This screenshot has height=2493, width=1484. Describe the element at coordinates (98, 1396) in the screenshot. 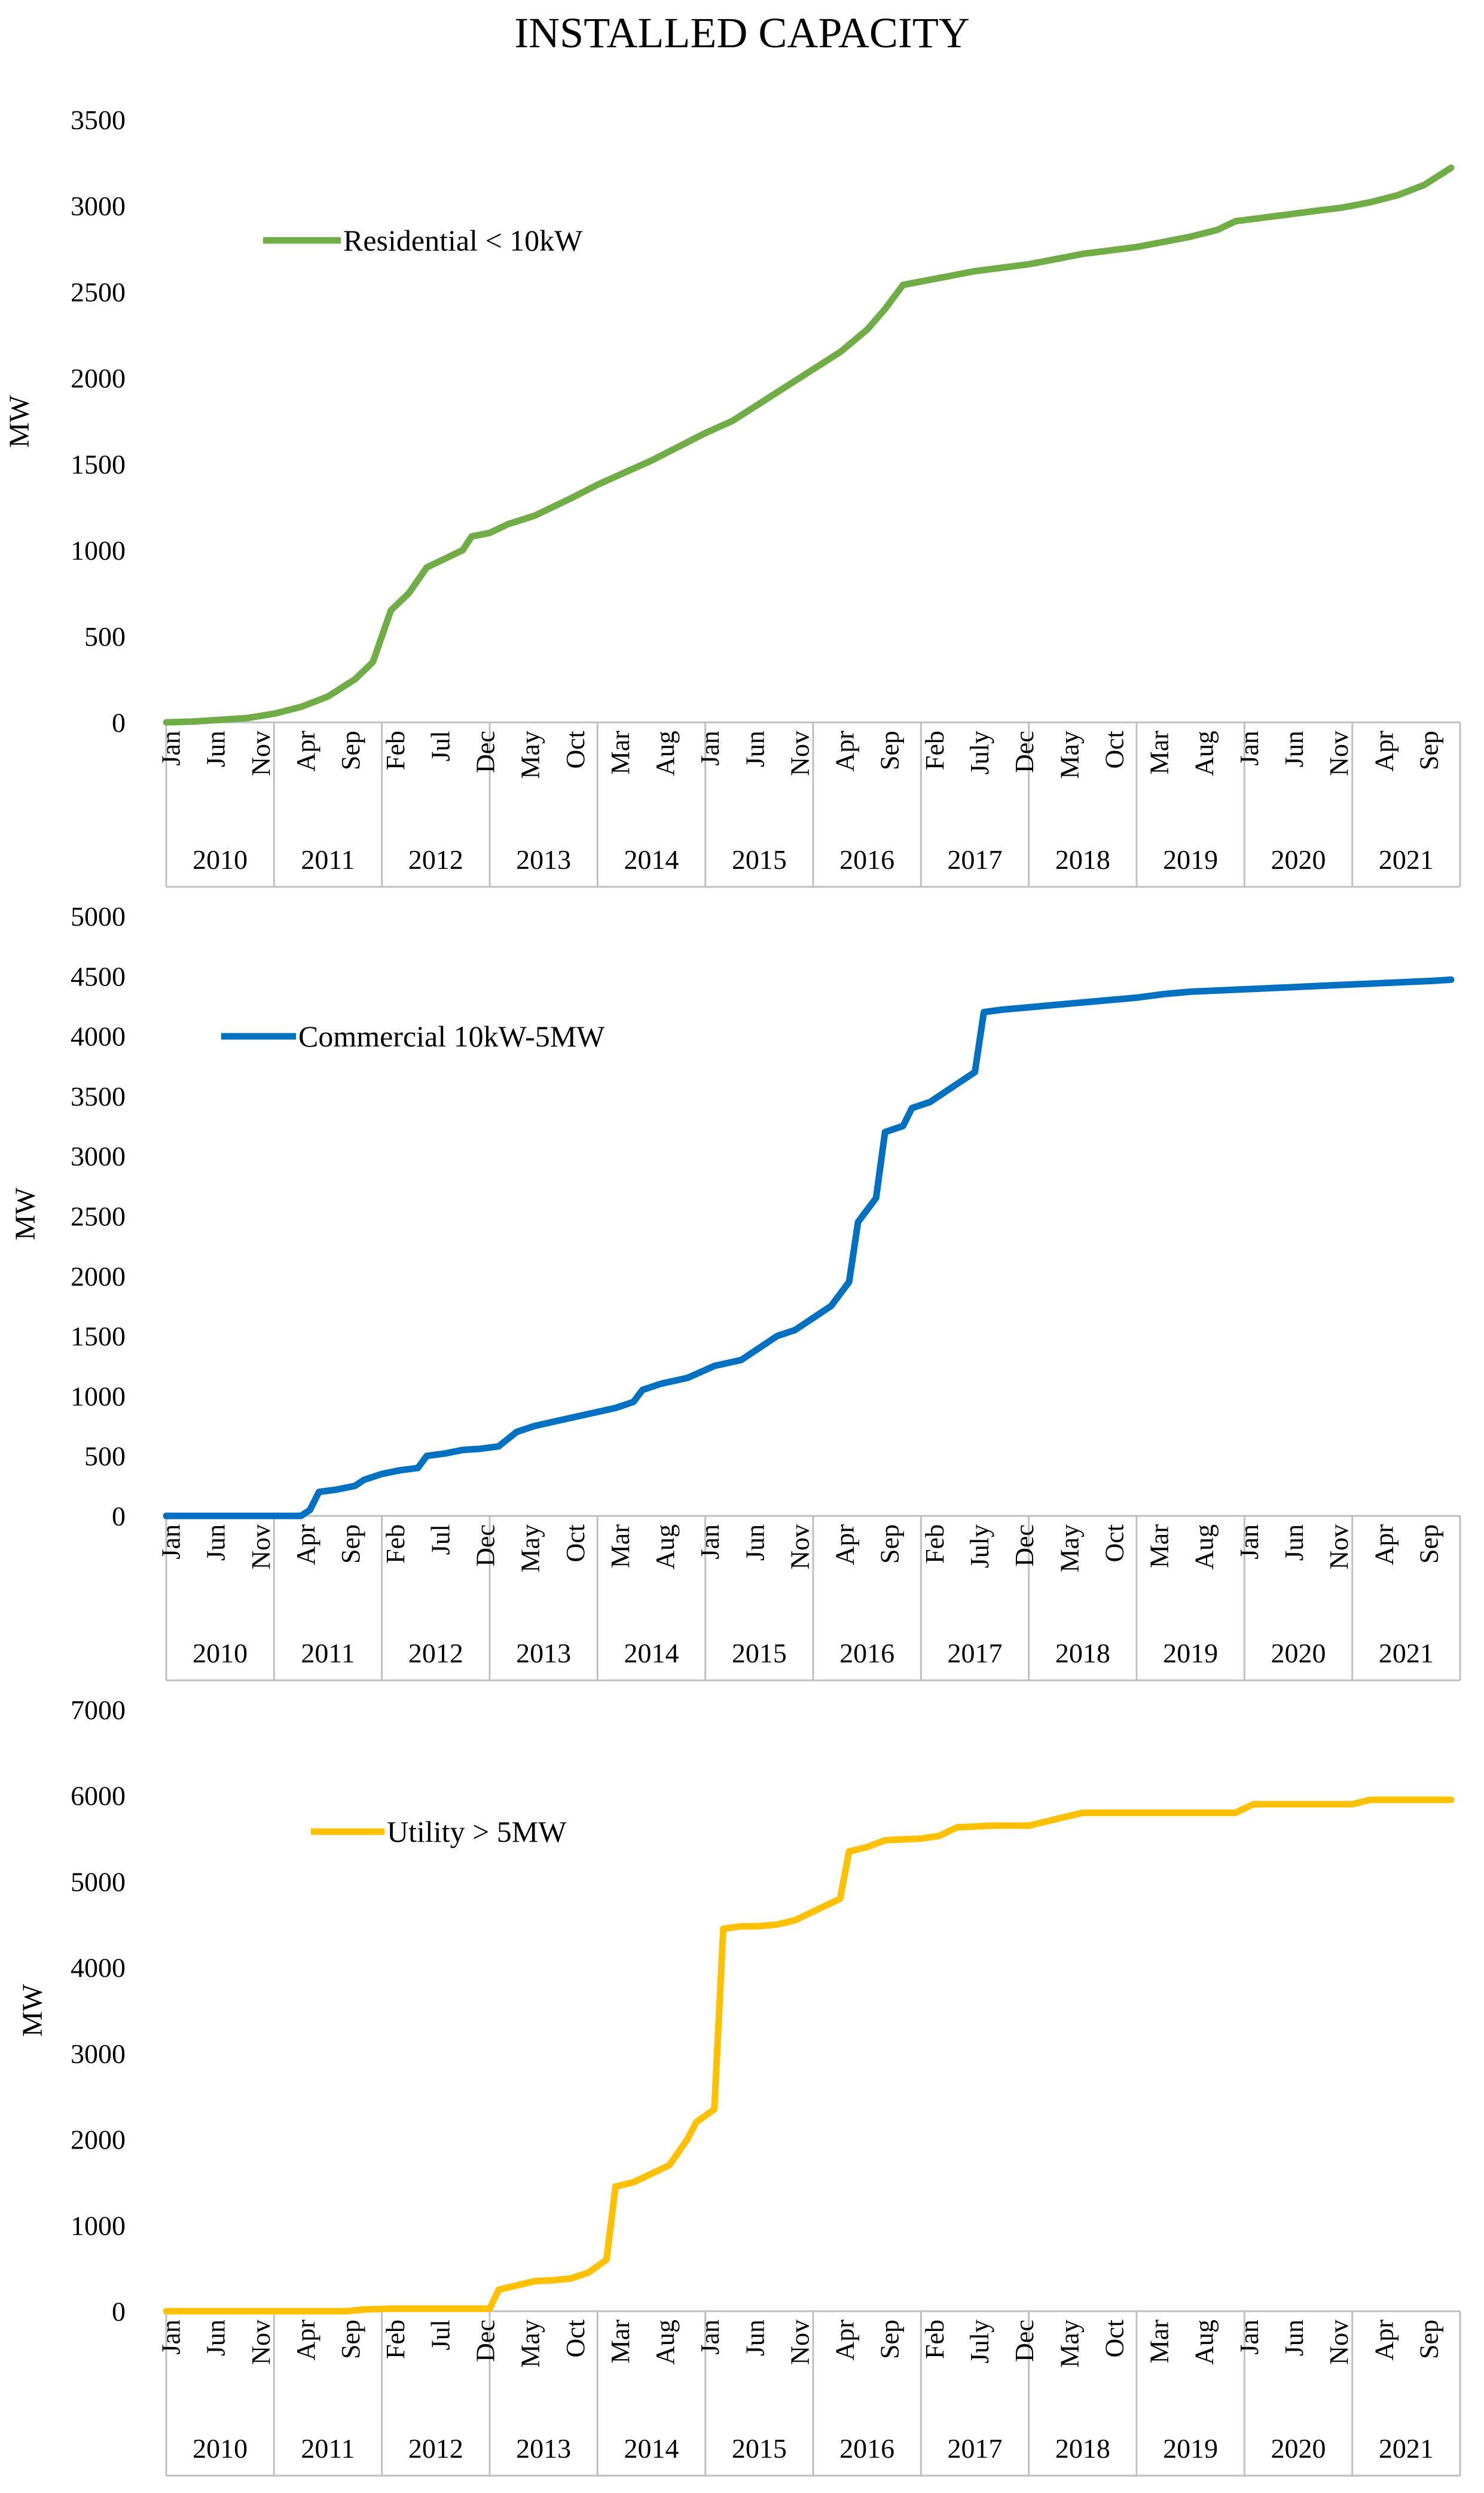

I see `y-tick-label: 1000` at that location.